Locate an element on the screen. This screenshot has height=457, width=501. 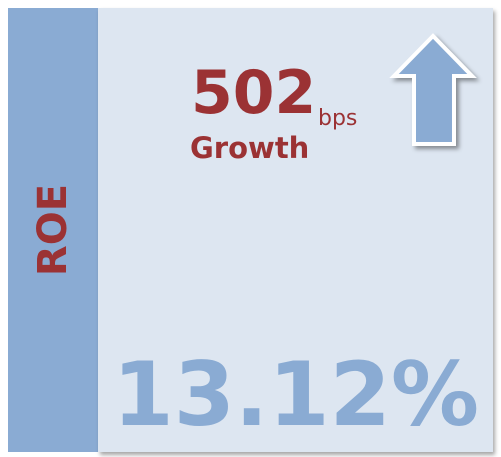
side-label: ROE is located at coordinates (53, 230).